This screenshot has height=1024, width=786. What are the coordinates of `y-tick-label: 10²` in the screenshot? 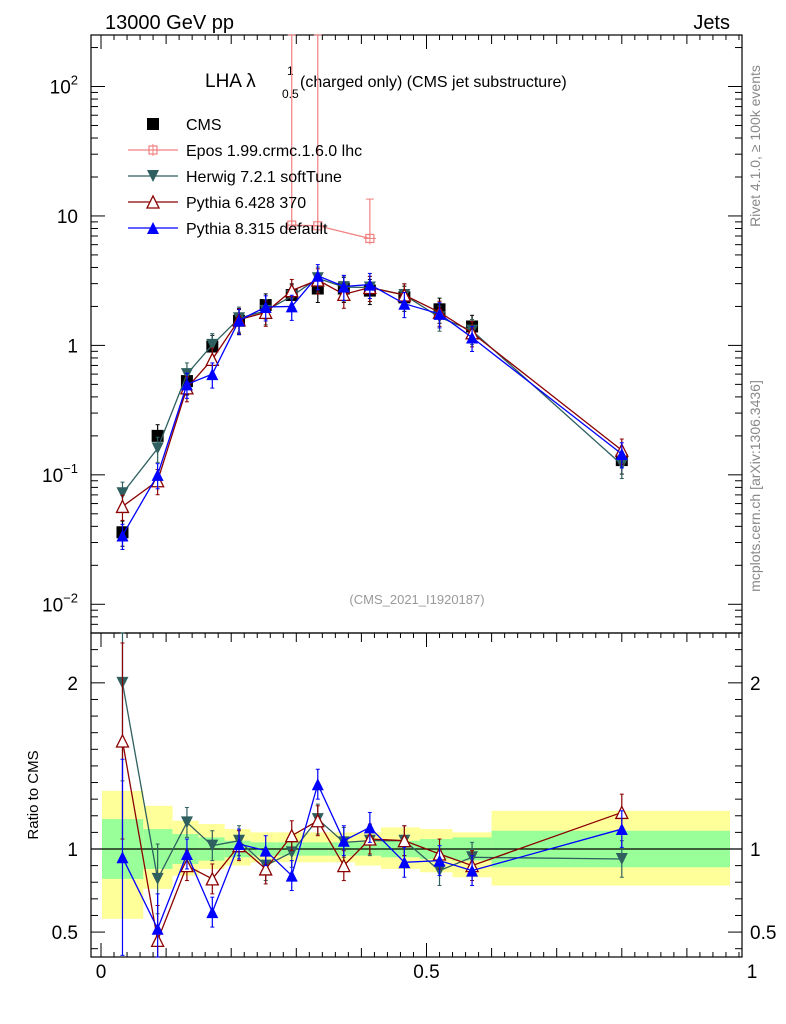 It's located at (64, 86).